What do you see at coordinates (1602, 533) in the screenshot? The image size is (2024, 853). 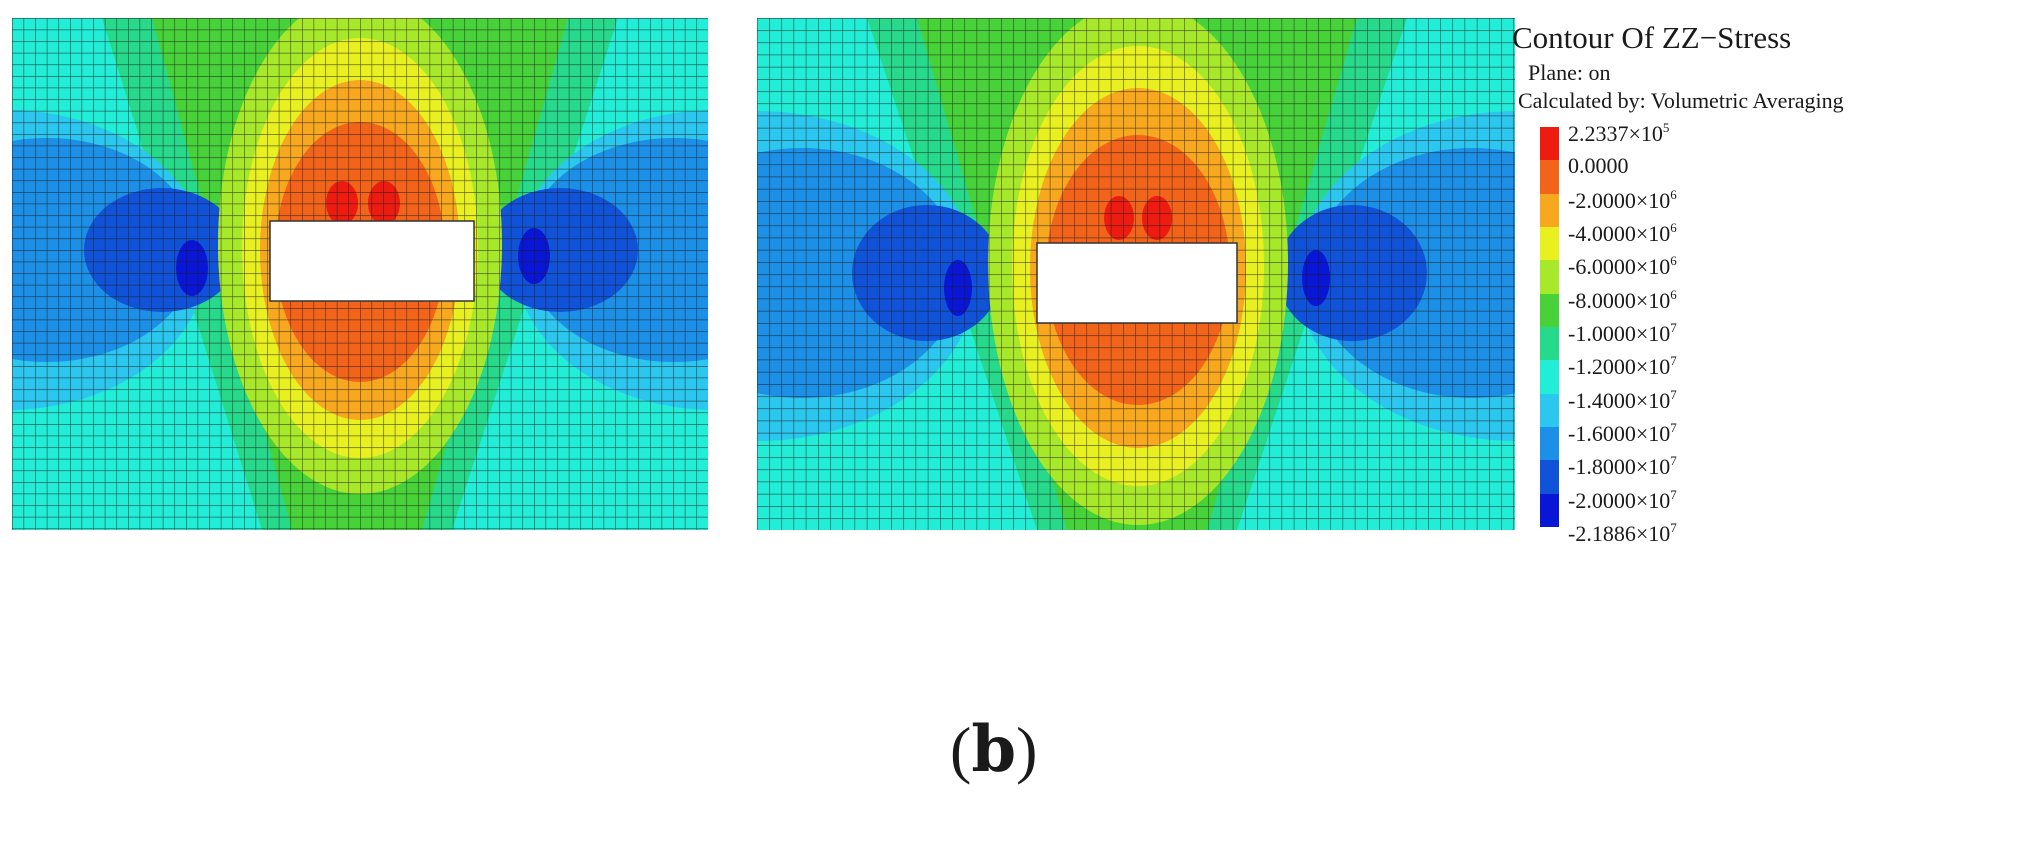 I see `legend-label-mantissa: -2.1886` at bounding box center [1602, 533].